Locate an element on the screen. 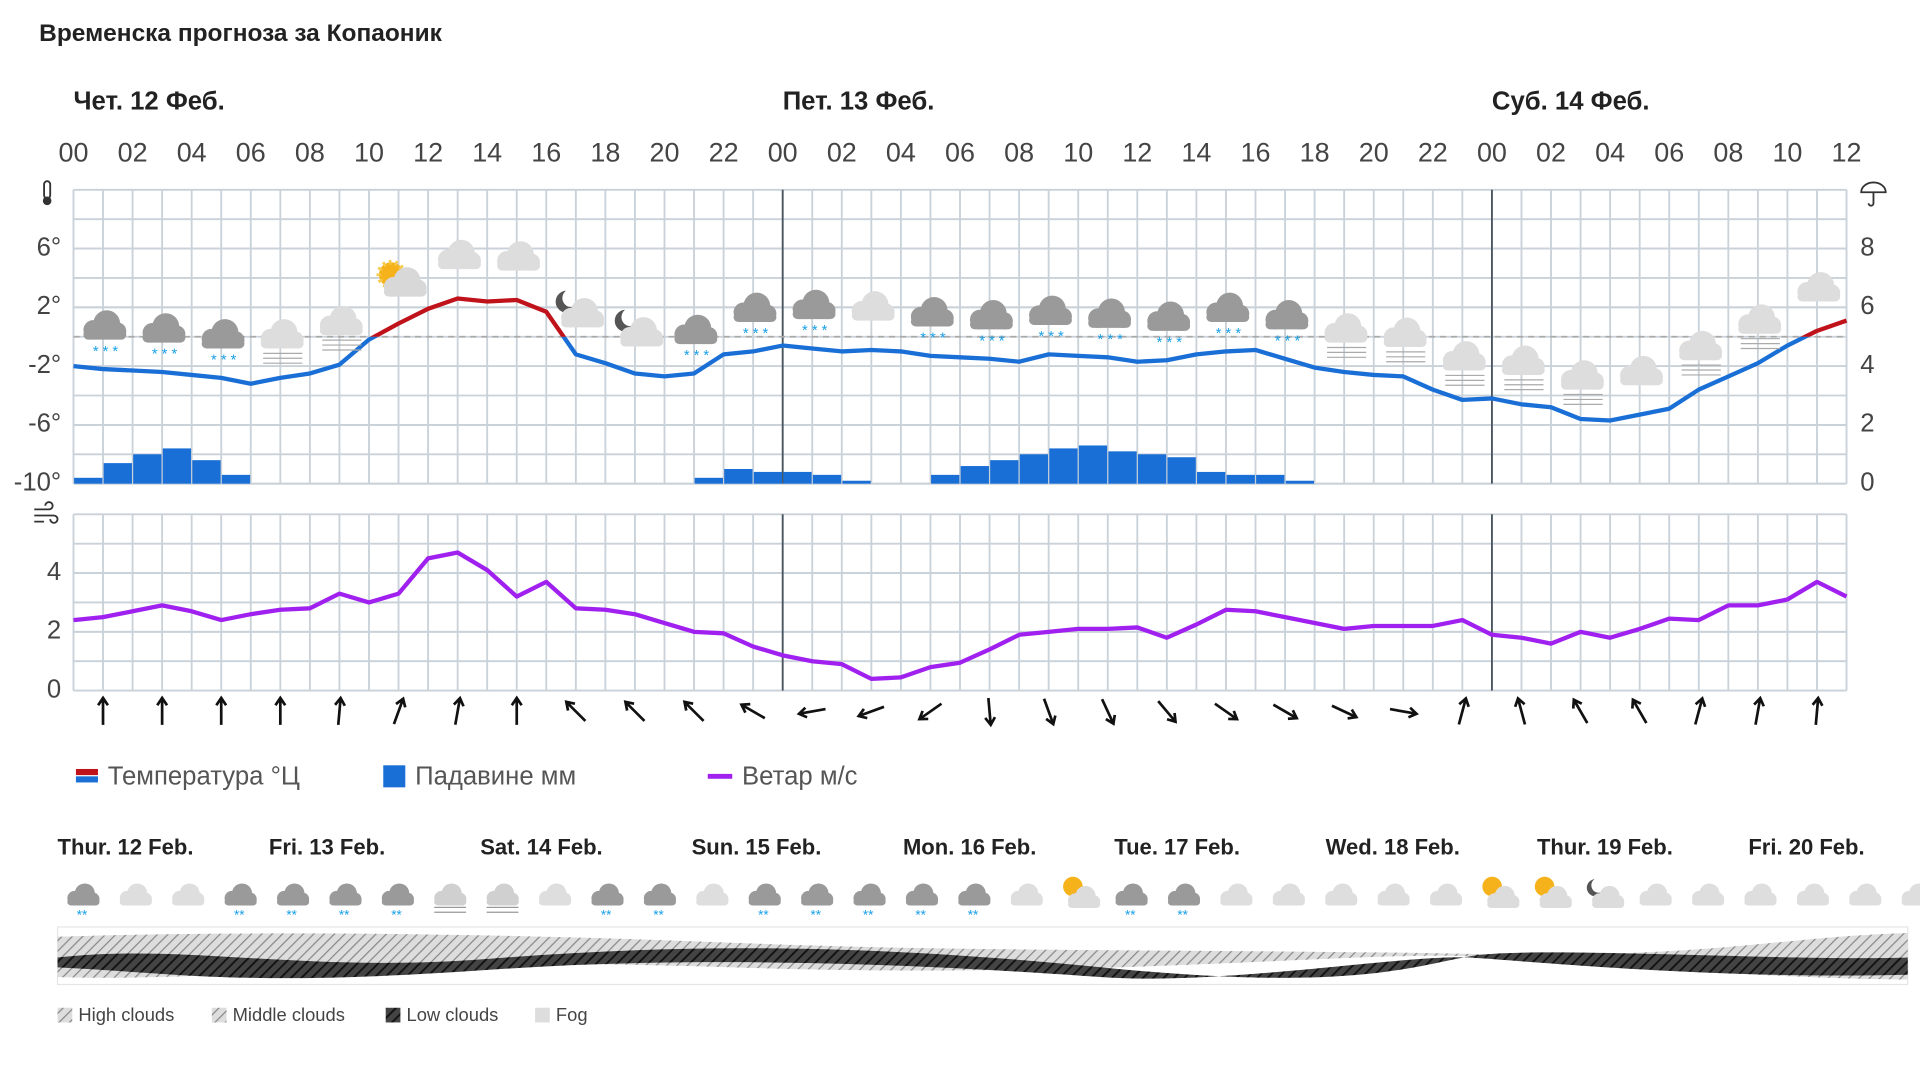 This screenshot has height=1080, width=1920. x-tick-label: 18 is located at coordinates (1315, 152).